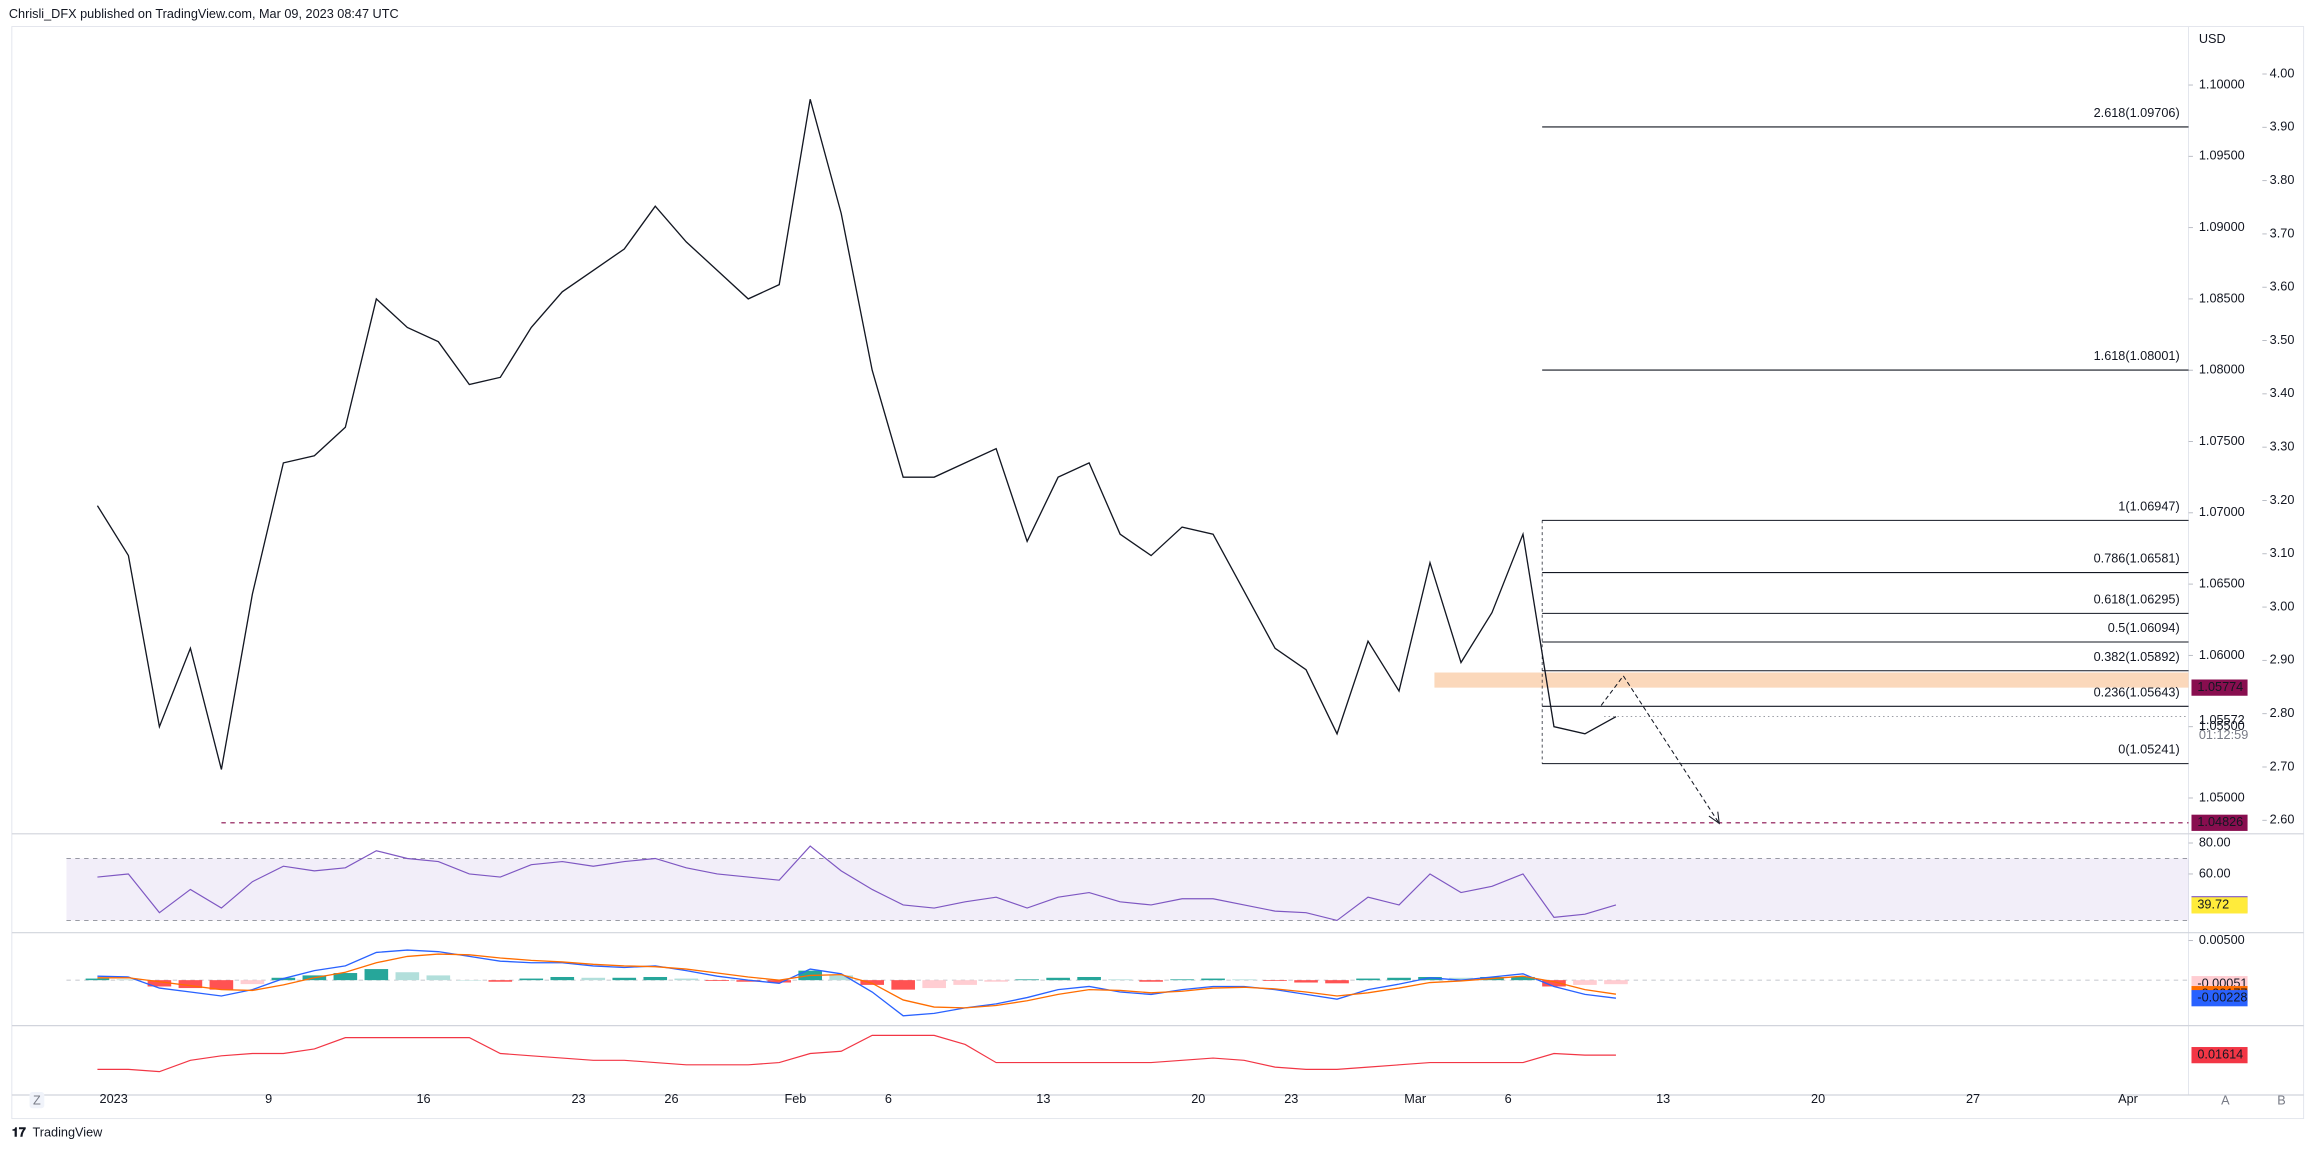  I want to click on y2-tick-label: 3.90, so click(2282, 127).